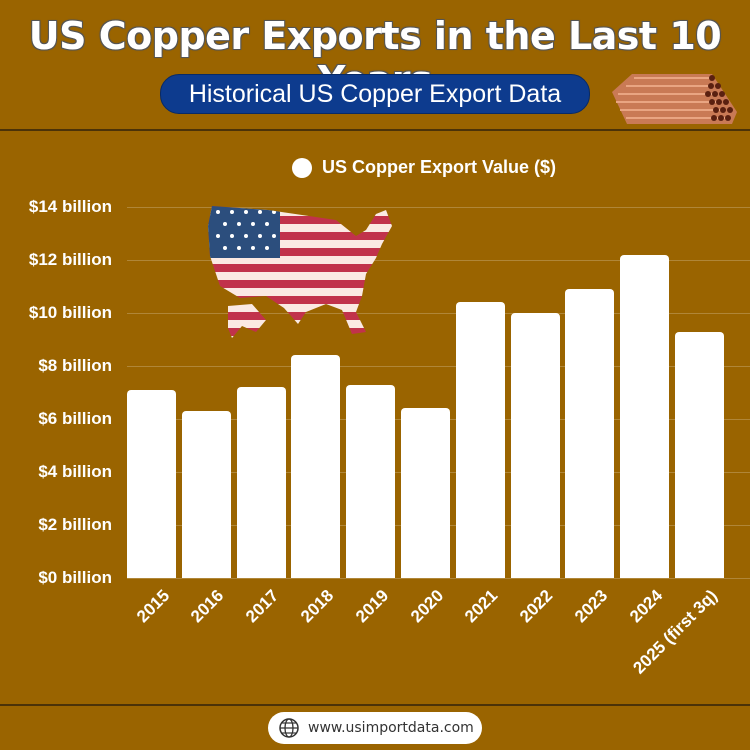  Describe the element at coordinates (302, 167) in the screenshot. I see `legend-marker-icon` at that location.